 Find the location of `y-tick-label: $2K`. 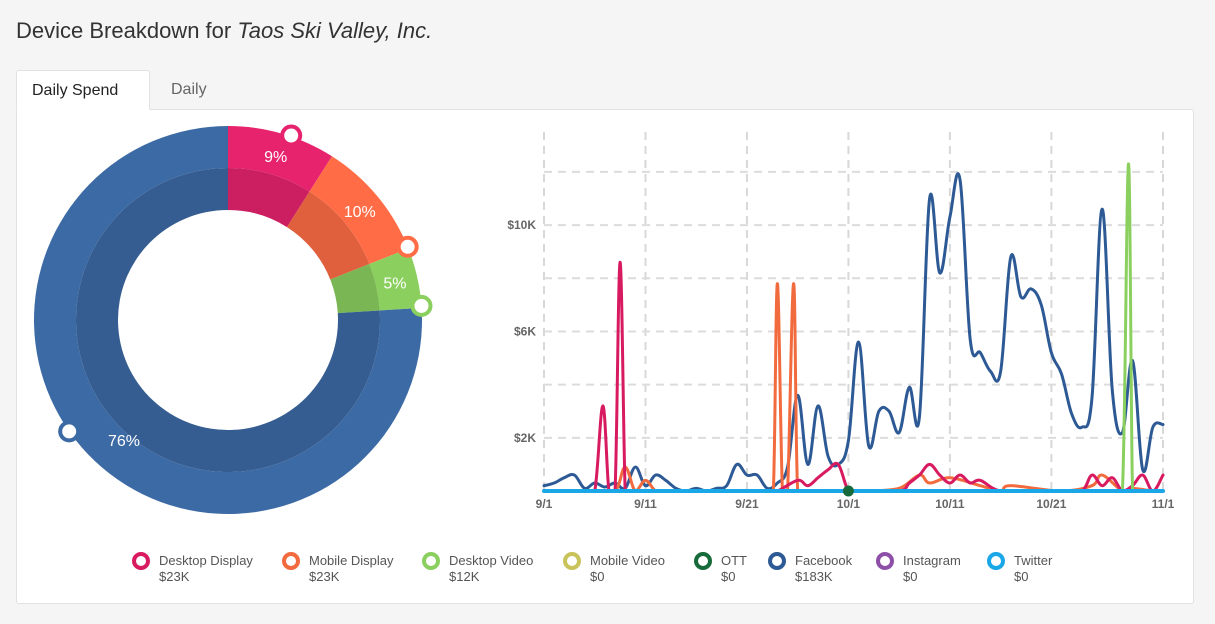

y-tick-label: $2K is located at coordinates (525, 438).